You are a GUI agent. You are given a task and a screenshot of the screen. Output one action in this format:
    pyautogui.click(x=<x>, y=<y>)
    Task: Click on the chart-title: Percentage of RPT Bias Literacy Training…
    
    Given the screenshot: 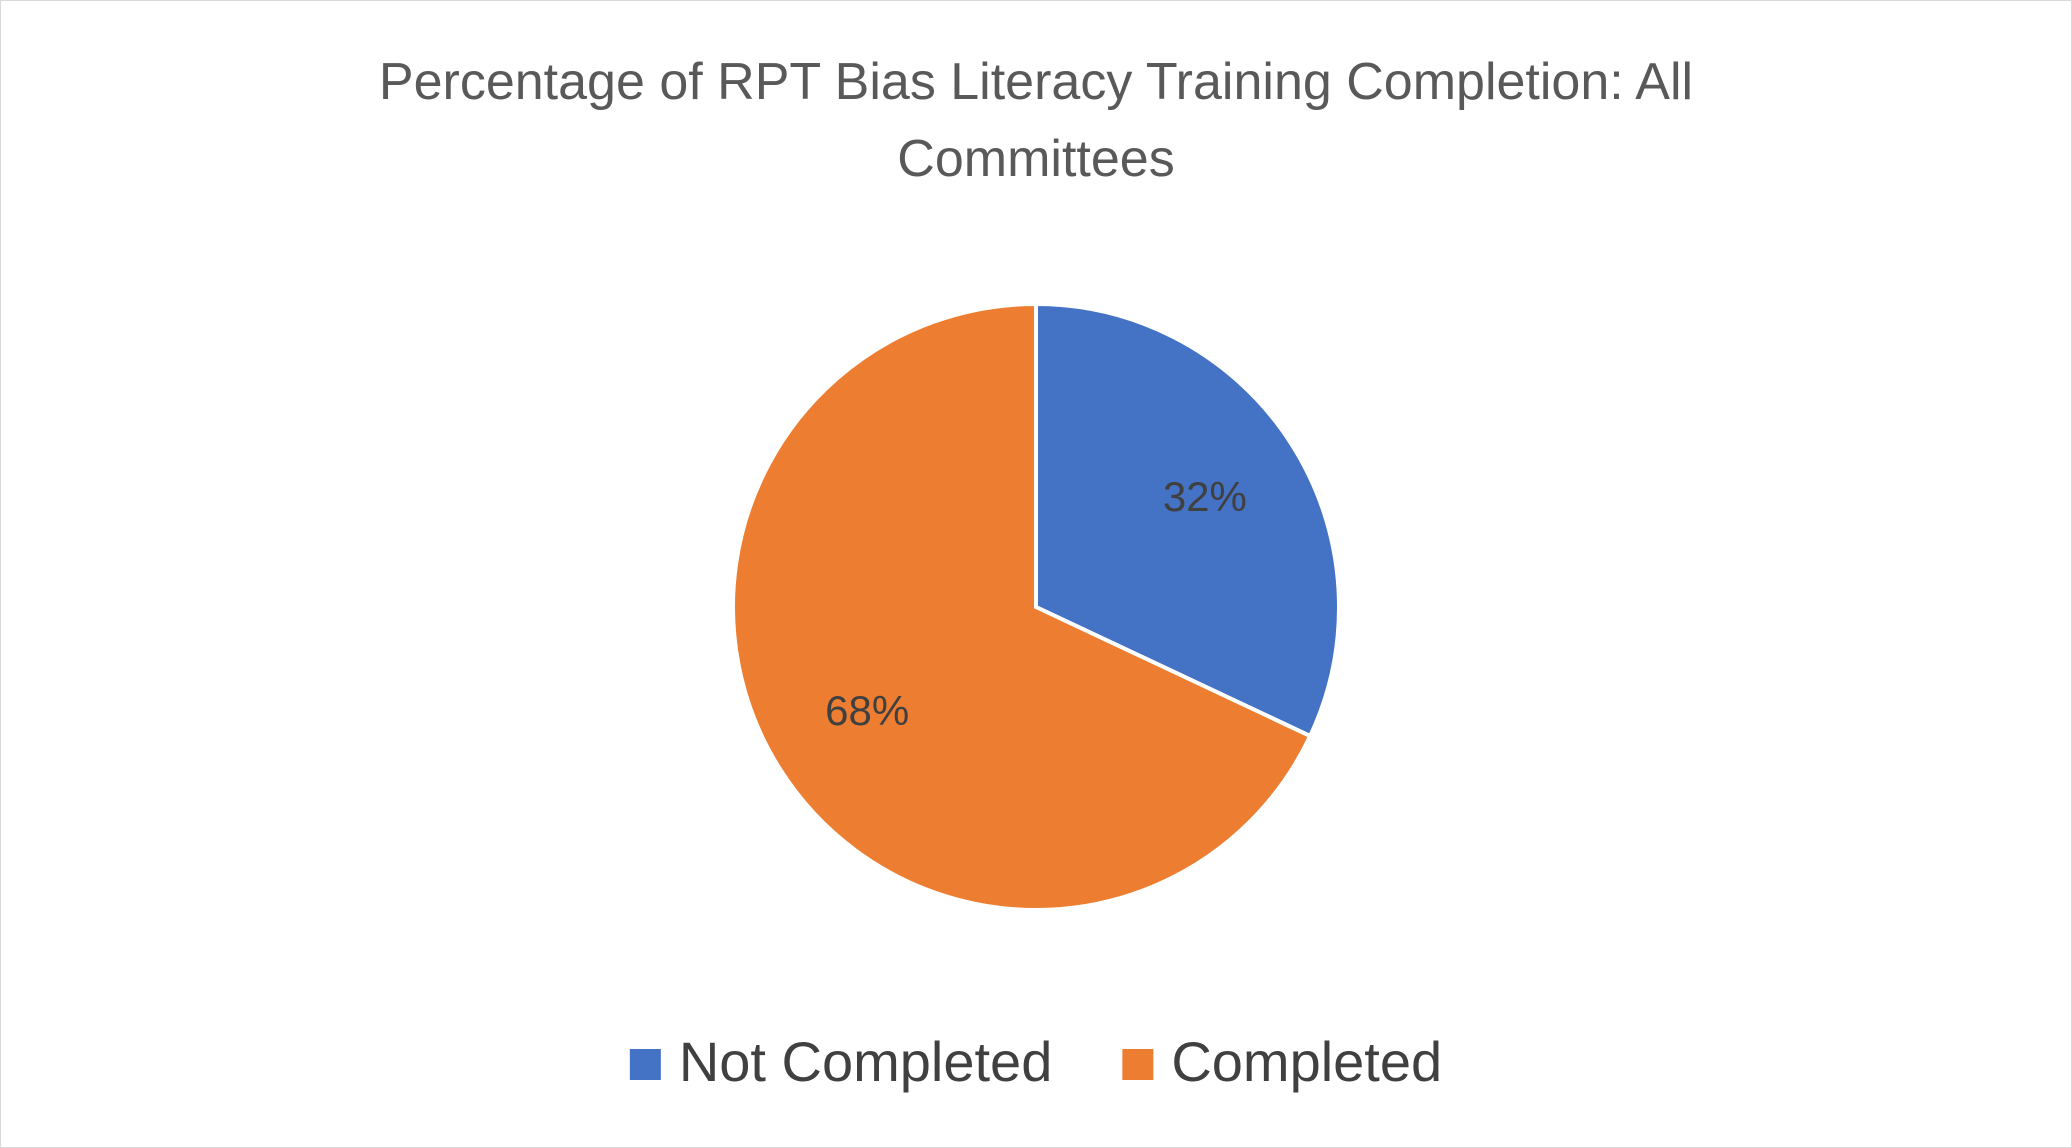 What is the action you would take?
    pyautogui.click(x=1036, y=120)
    